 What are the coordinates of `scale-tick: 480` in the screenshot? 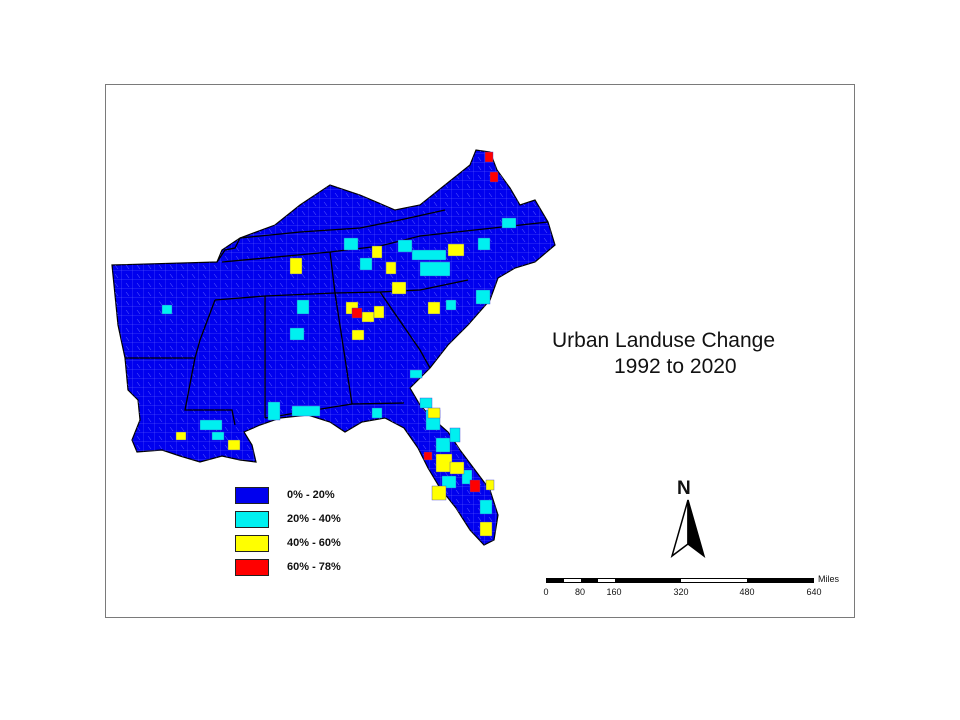 It's located at (747, 592).